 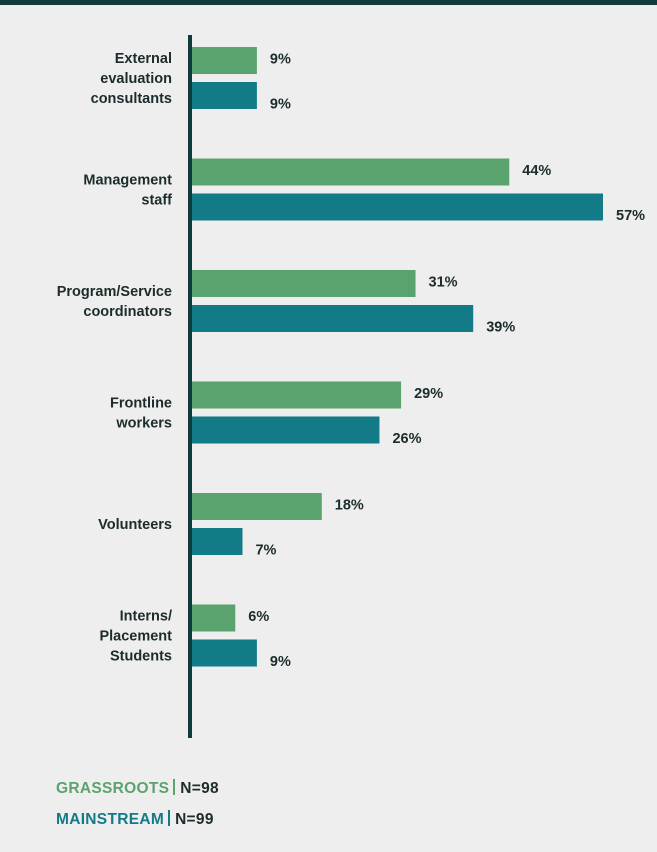 I want to click on value-label-grassroots: 31%, so click(x=443, y=283).